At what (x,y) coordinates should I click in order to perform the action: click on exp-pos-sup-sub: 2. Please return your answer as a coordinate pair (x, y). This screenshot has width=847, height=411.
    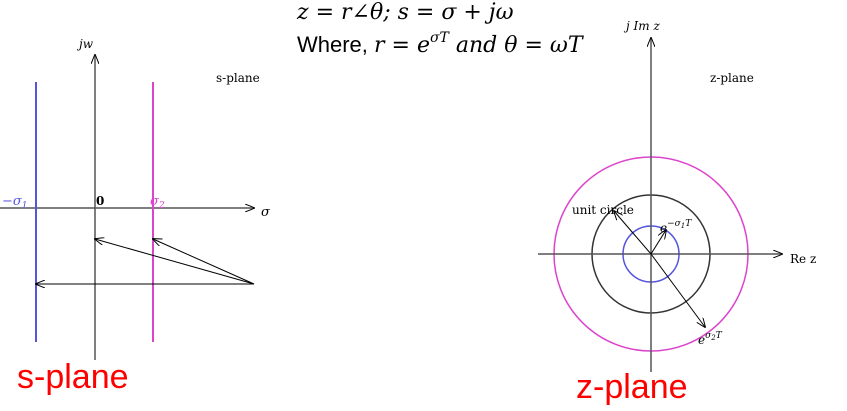
    Looking at the image, I should click on (713, 338).